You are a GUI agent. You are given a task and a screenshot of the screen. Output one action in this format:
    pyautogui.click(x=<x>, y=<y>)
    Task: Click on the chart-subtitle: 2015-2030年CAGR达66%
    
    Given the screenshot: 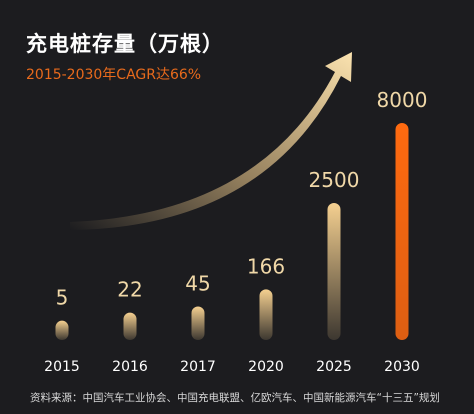 What is the action you would take?
    pyautogui.click(x=114, y=75)
    